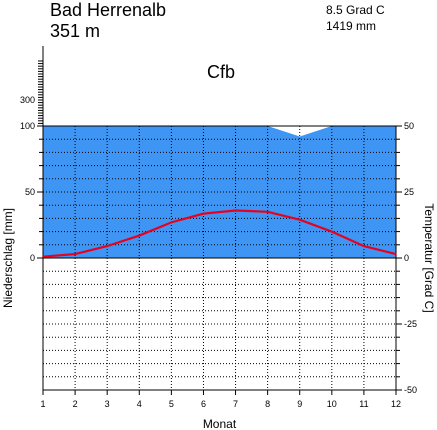  What do you see at coordinates (351, 26) in the screenshot?
I see `annual-precipitation: 1419 mm` at bounding box center [351, 26].